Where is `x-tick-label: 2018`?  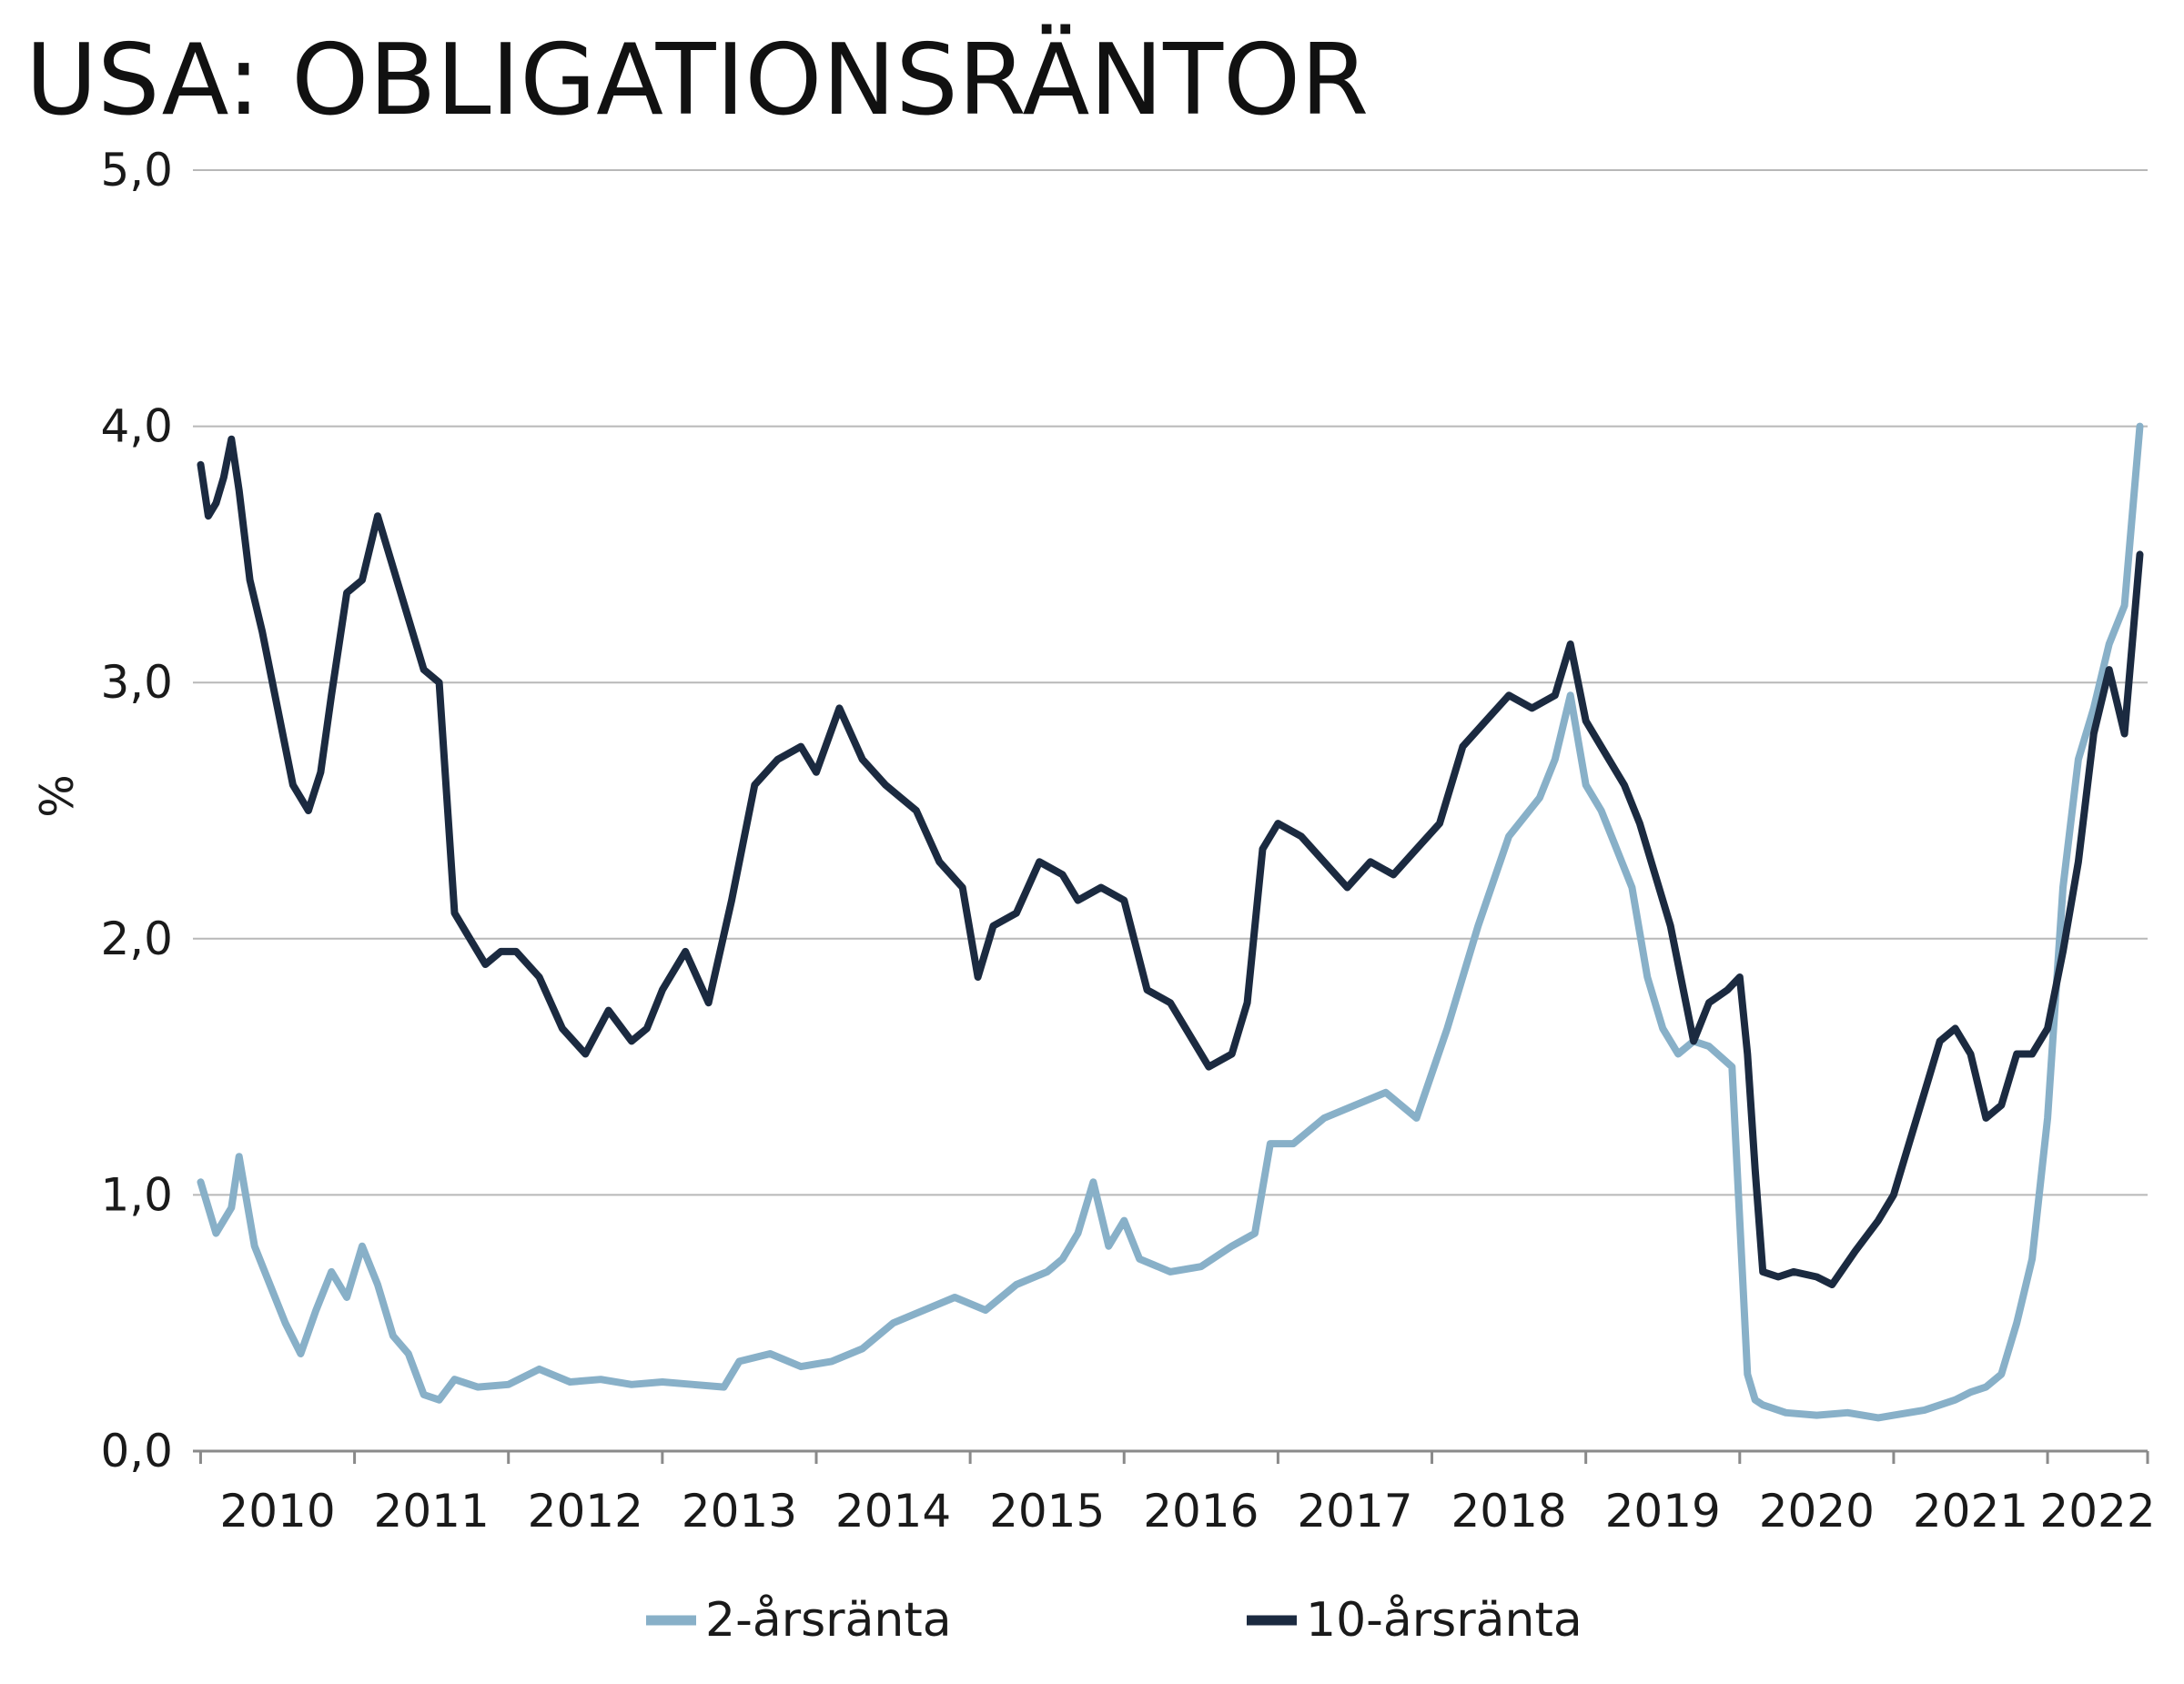
x-tick-label: 2018 is located at coordinates (1509, 1511).